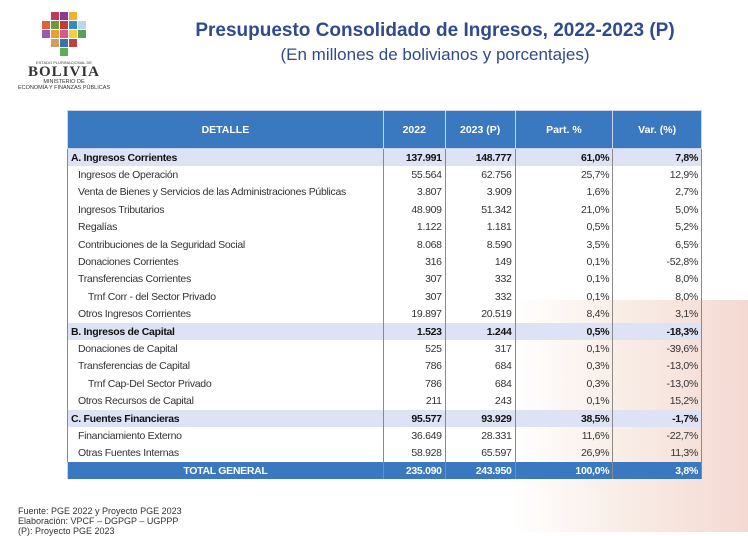 Image resolution: width=748 pixels, height=536 pixels. What do you see at coordinates (480, 471) in the screenshot?
I see `value-2023-cell: 243.950` at bounding box center [480, 471].